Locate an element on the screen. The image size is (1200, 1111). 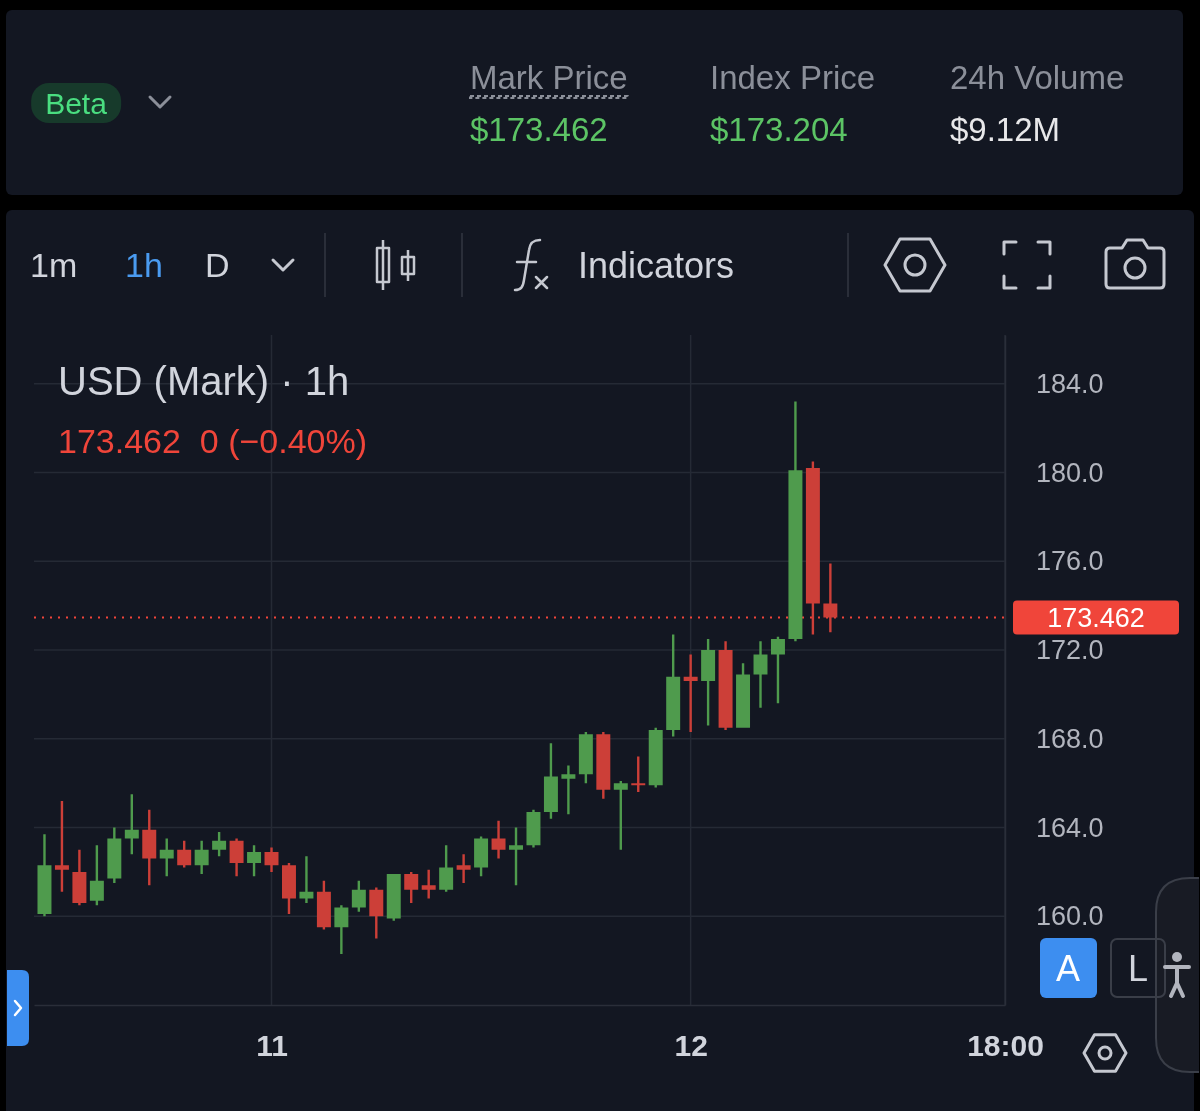
ref-line-label: 173.462 is located at coordinates (1096, 617).